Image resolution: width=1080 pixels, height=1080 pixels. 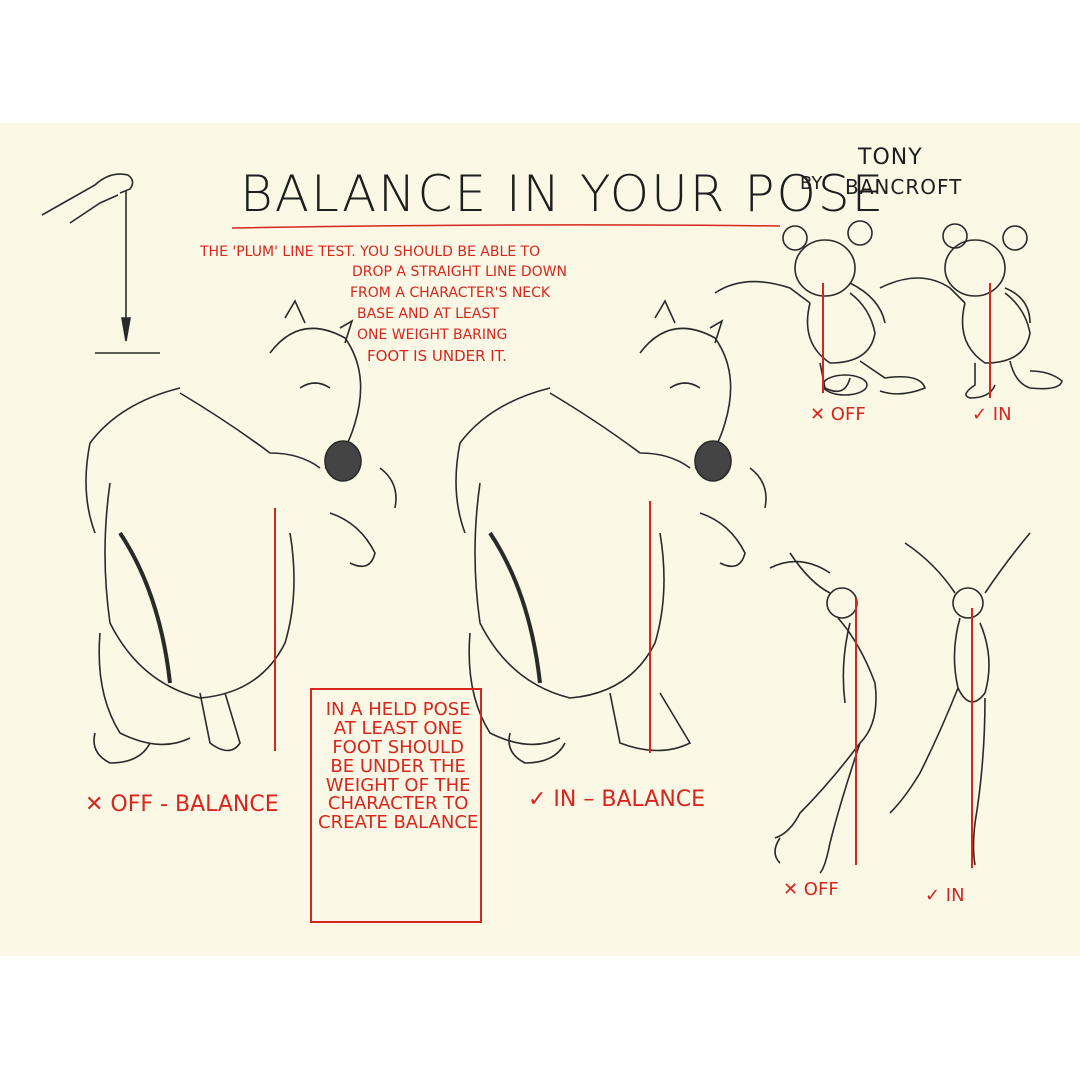 What do you see at coordinates (241, 531) in the screenshot?
I see `bear-off-balance-sketch` at bounding box center [241, 531].